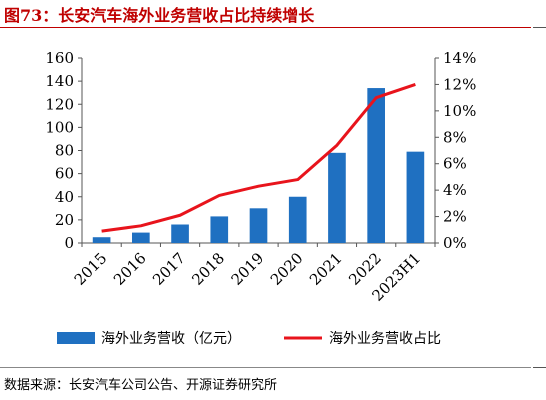  What do you see at coordinates (455, 137) in the screenshot?
I see `right-axis-tick-label: 8%` at bounding box center [455, 137].